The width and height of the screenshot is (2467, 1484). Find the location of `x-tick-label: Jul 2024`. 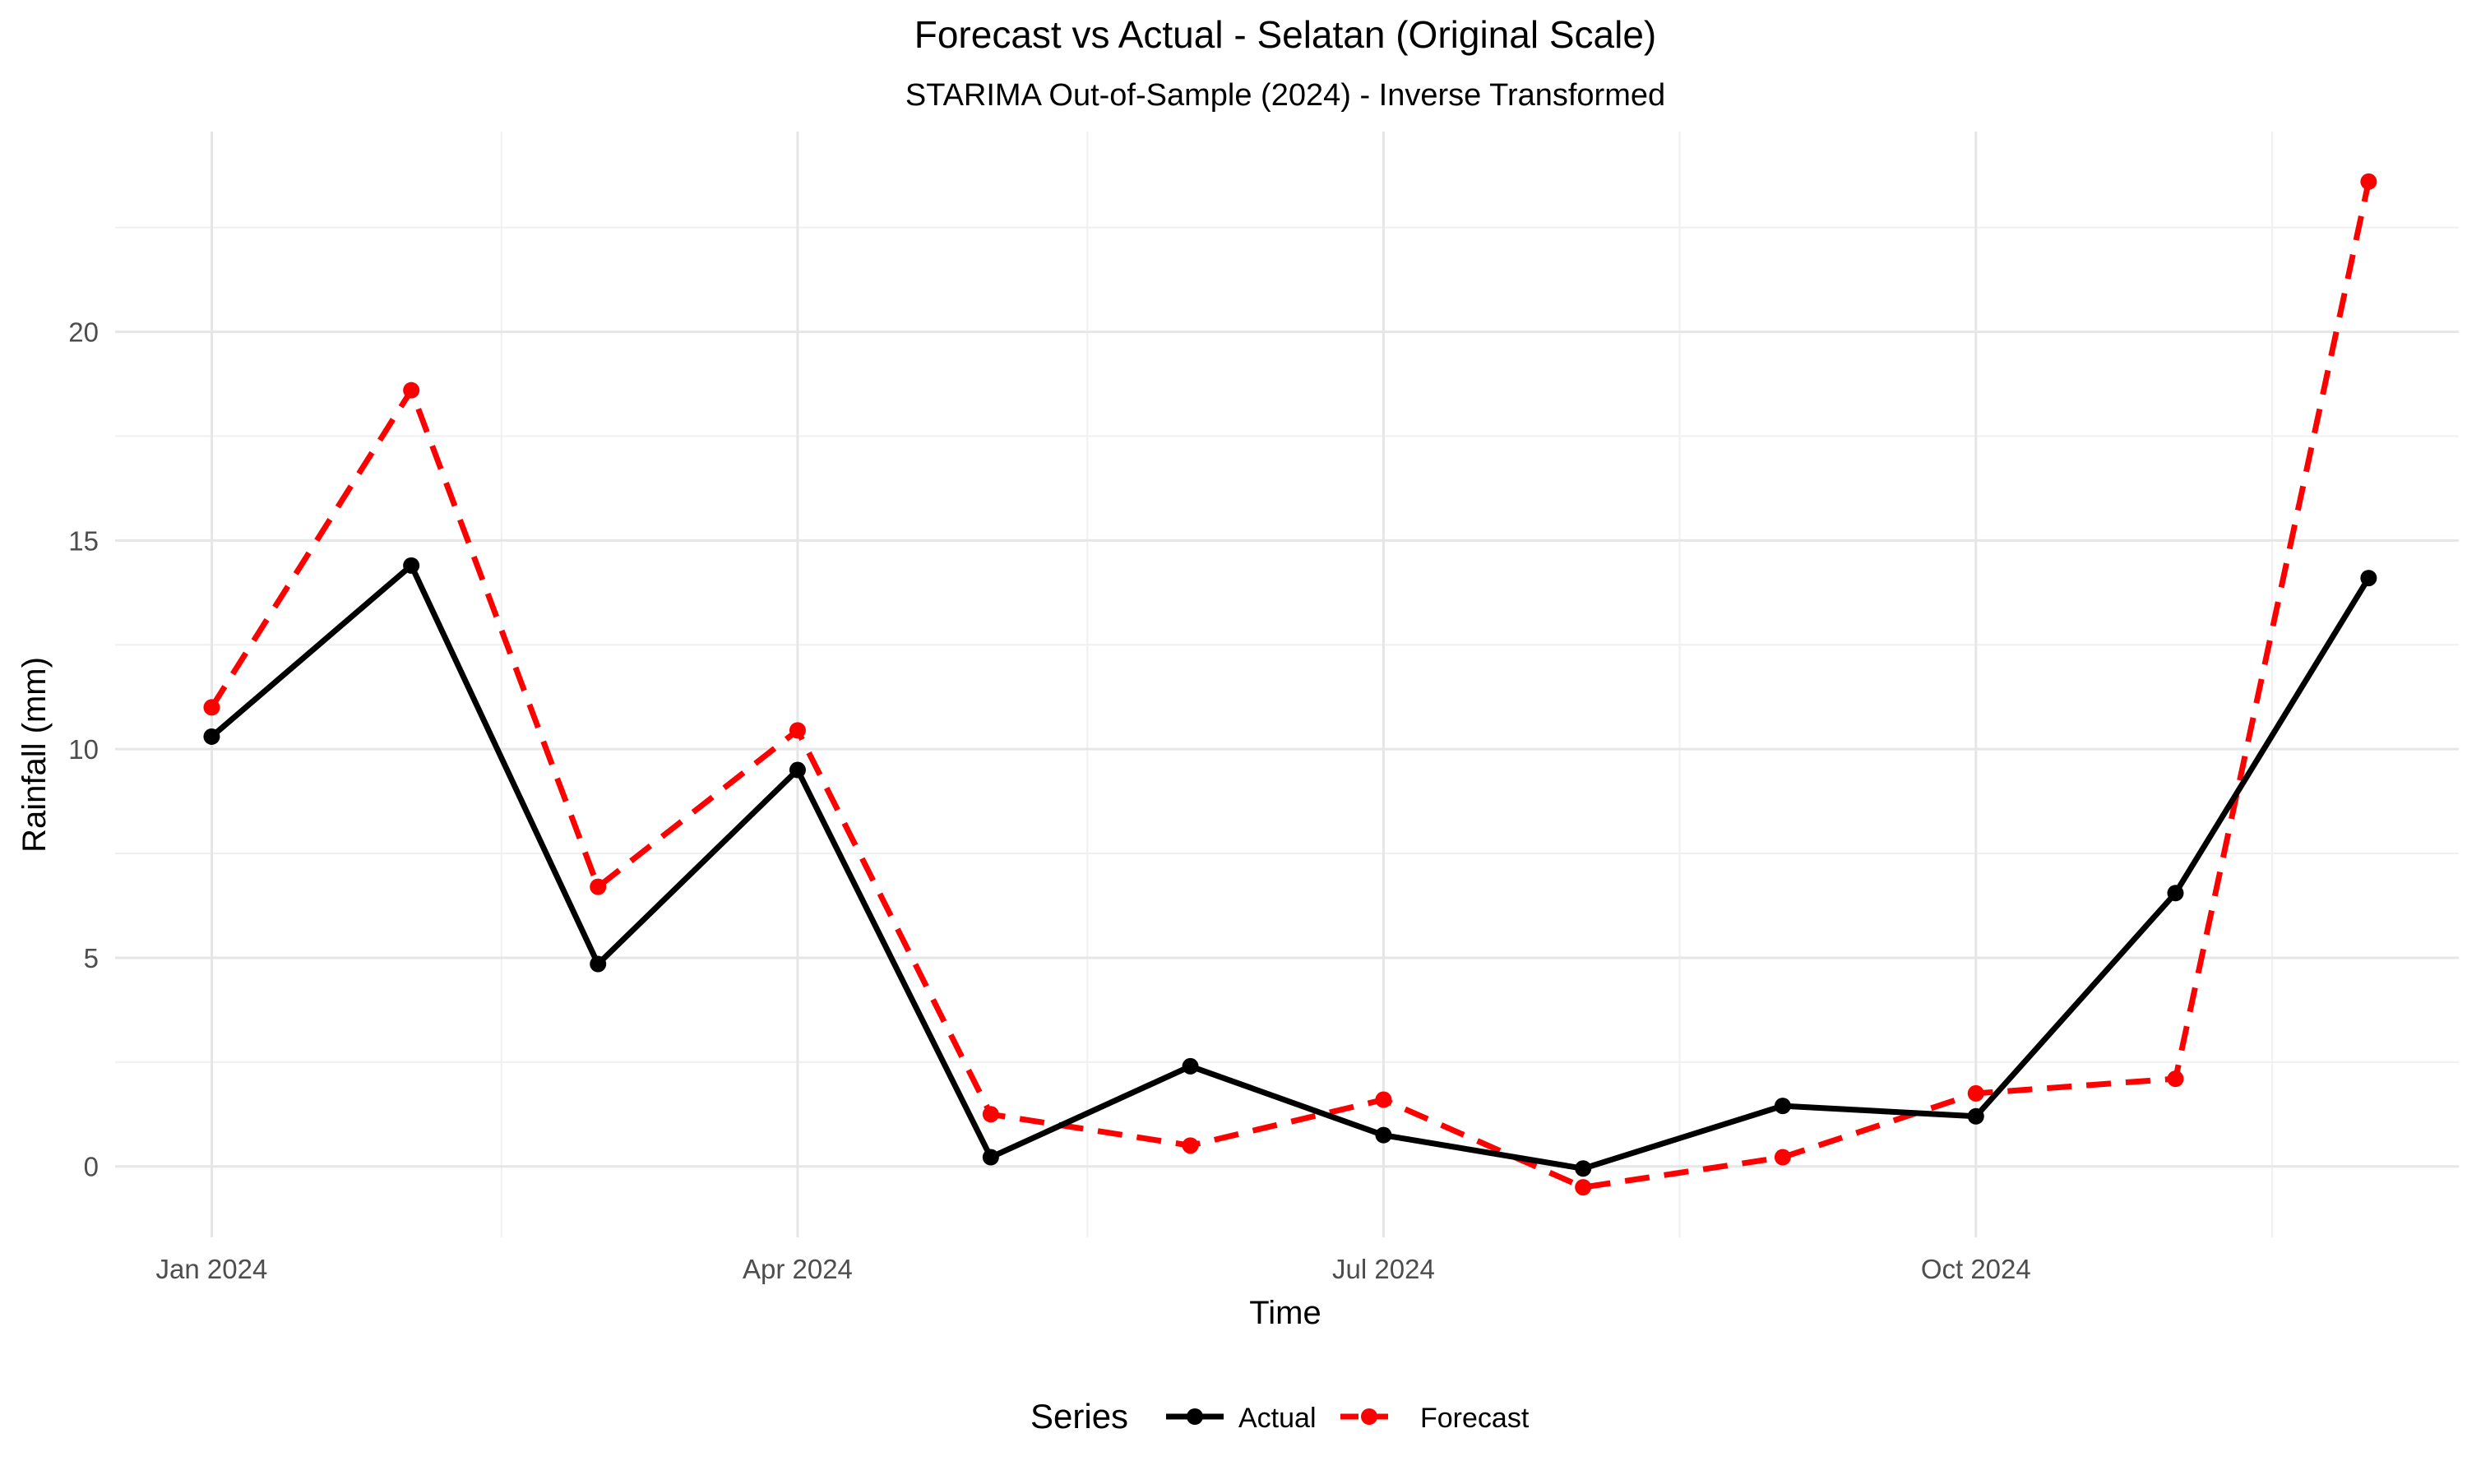

x-tick-label: Jul 2024 is located at coordinates (1383, 1269).